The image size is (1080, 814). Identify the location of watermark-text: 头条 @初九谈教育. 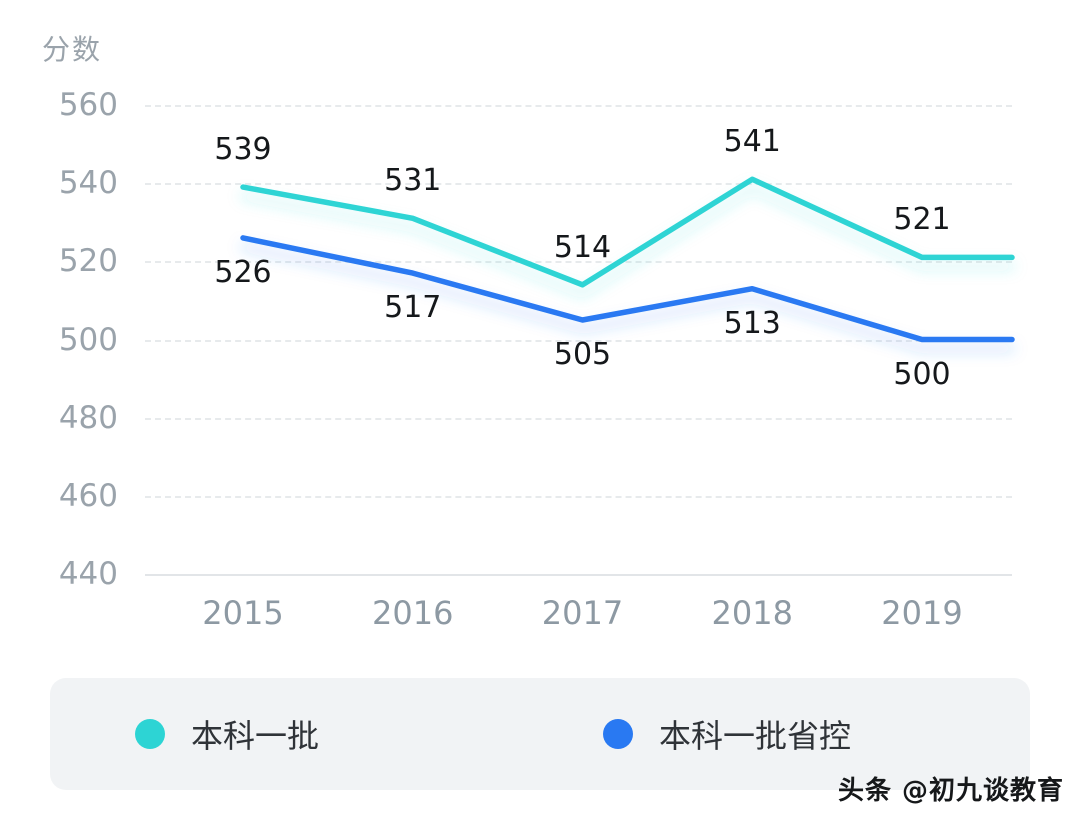
(950, 791).